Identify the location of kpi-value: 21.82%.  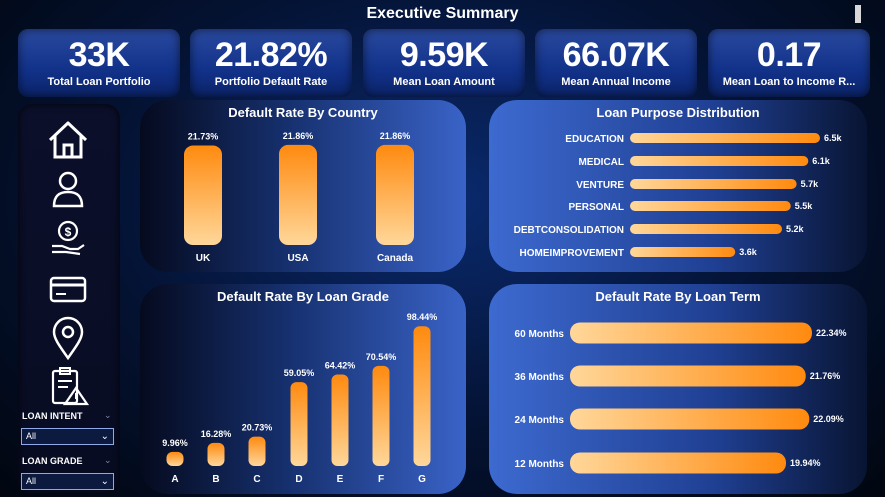
(271, 55).